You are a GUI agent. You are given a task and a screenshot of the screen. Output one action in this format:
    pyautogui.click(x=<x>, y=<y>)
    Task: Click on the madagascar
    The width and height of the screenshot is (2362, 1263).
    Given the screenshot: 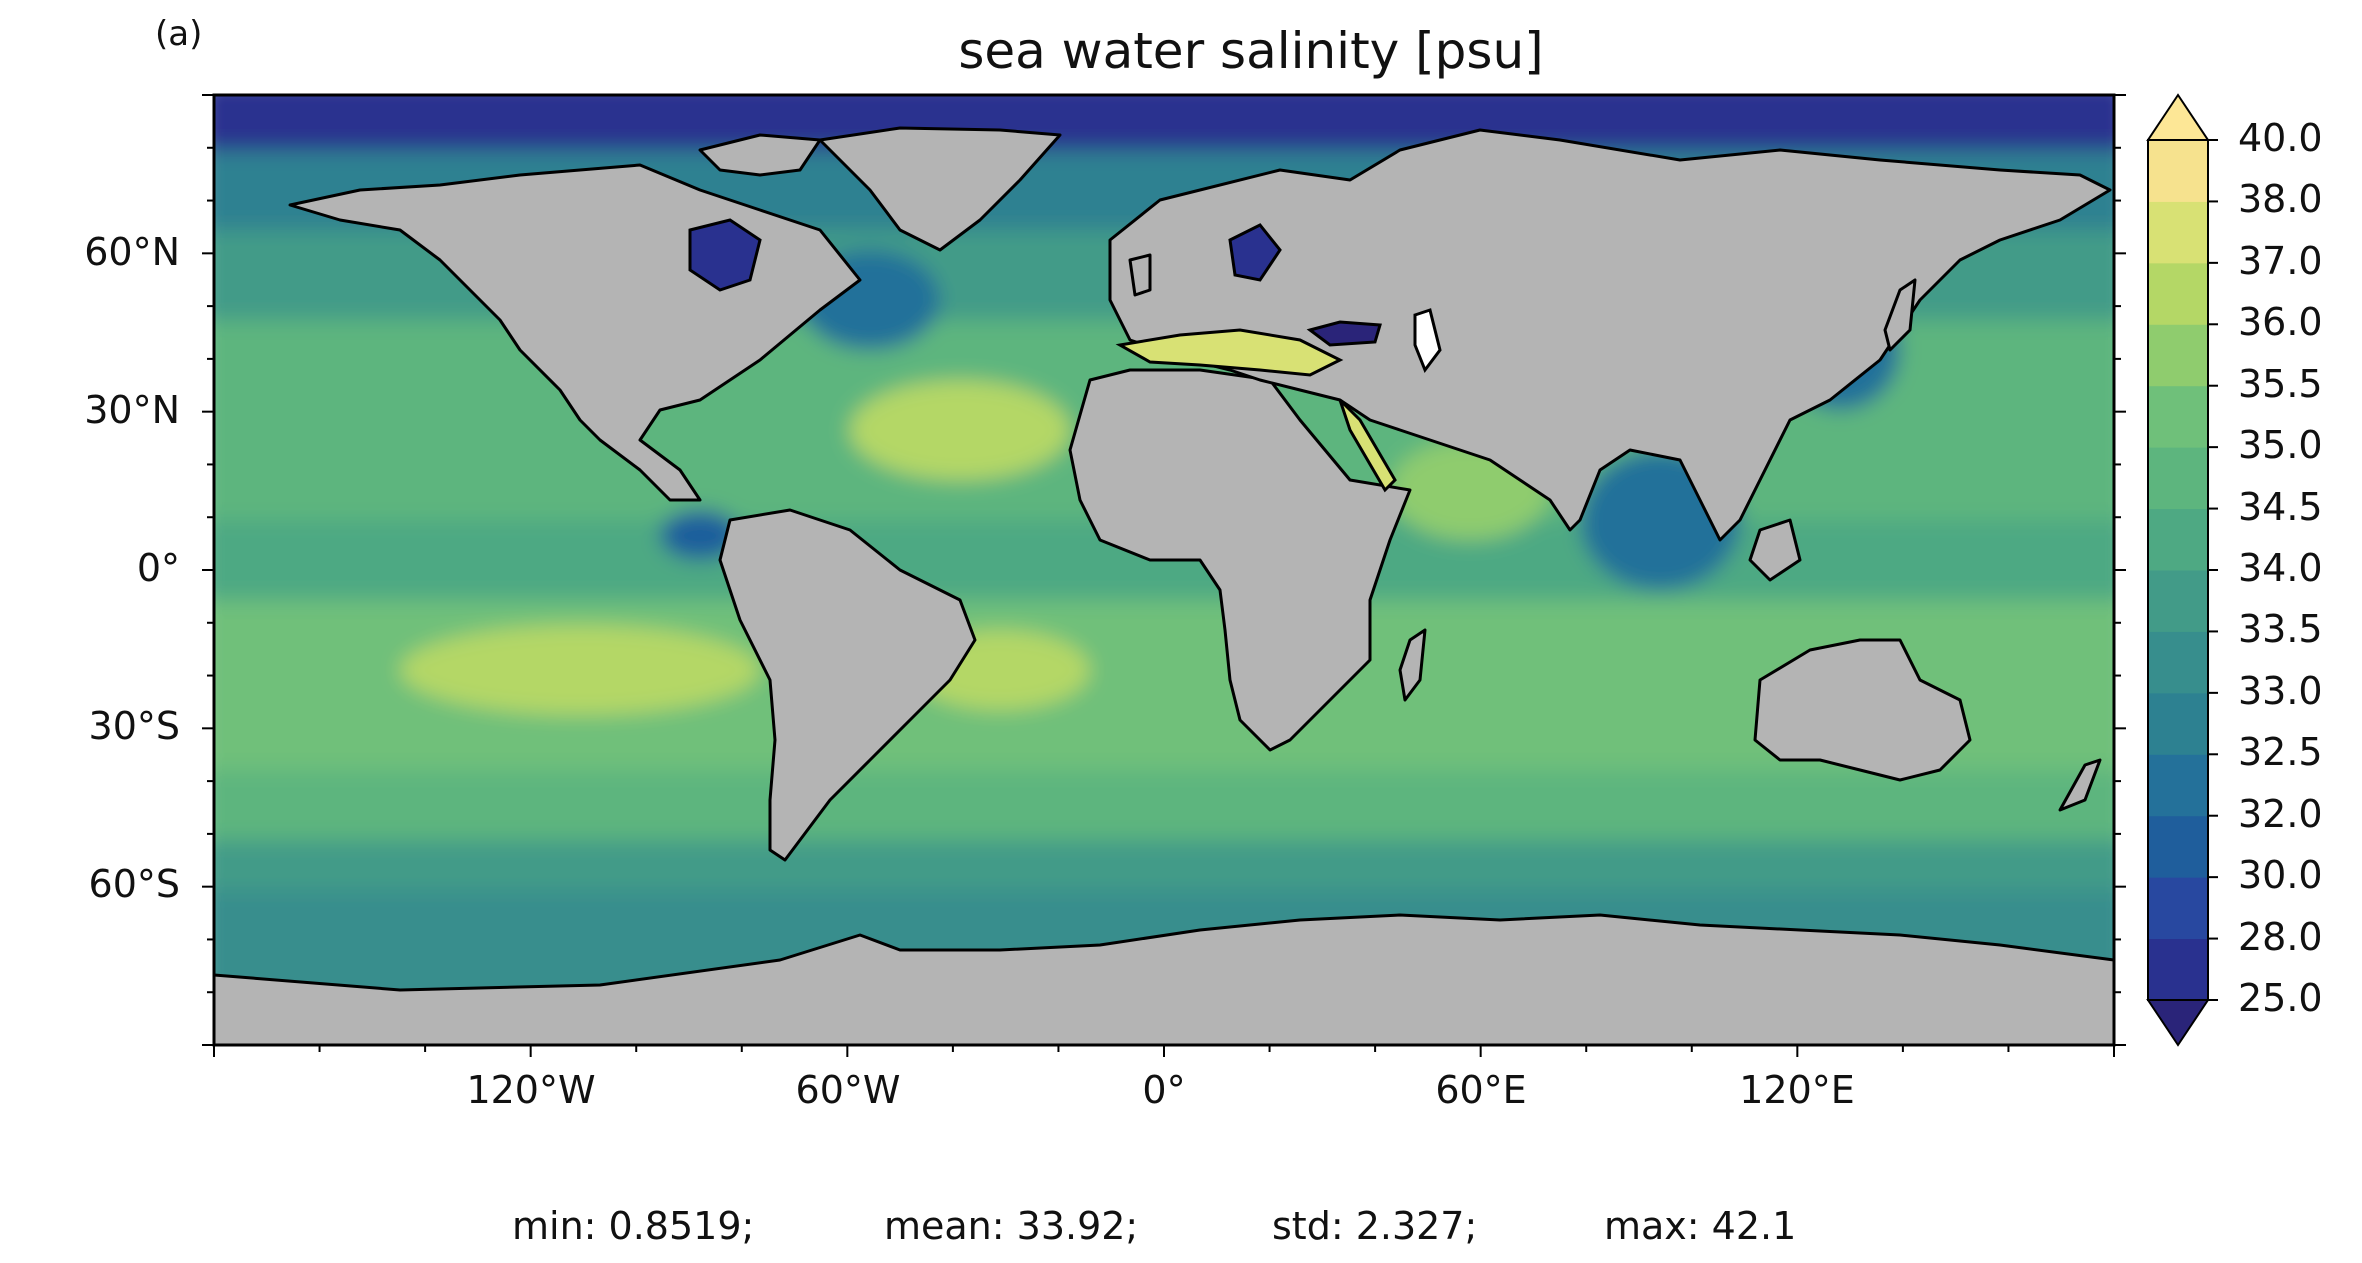 What is the action you would take?
    pyautogui.click(x=1412, y=665)
    